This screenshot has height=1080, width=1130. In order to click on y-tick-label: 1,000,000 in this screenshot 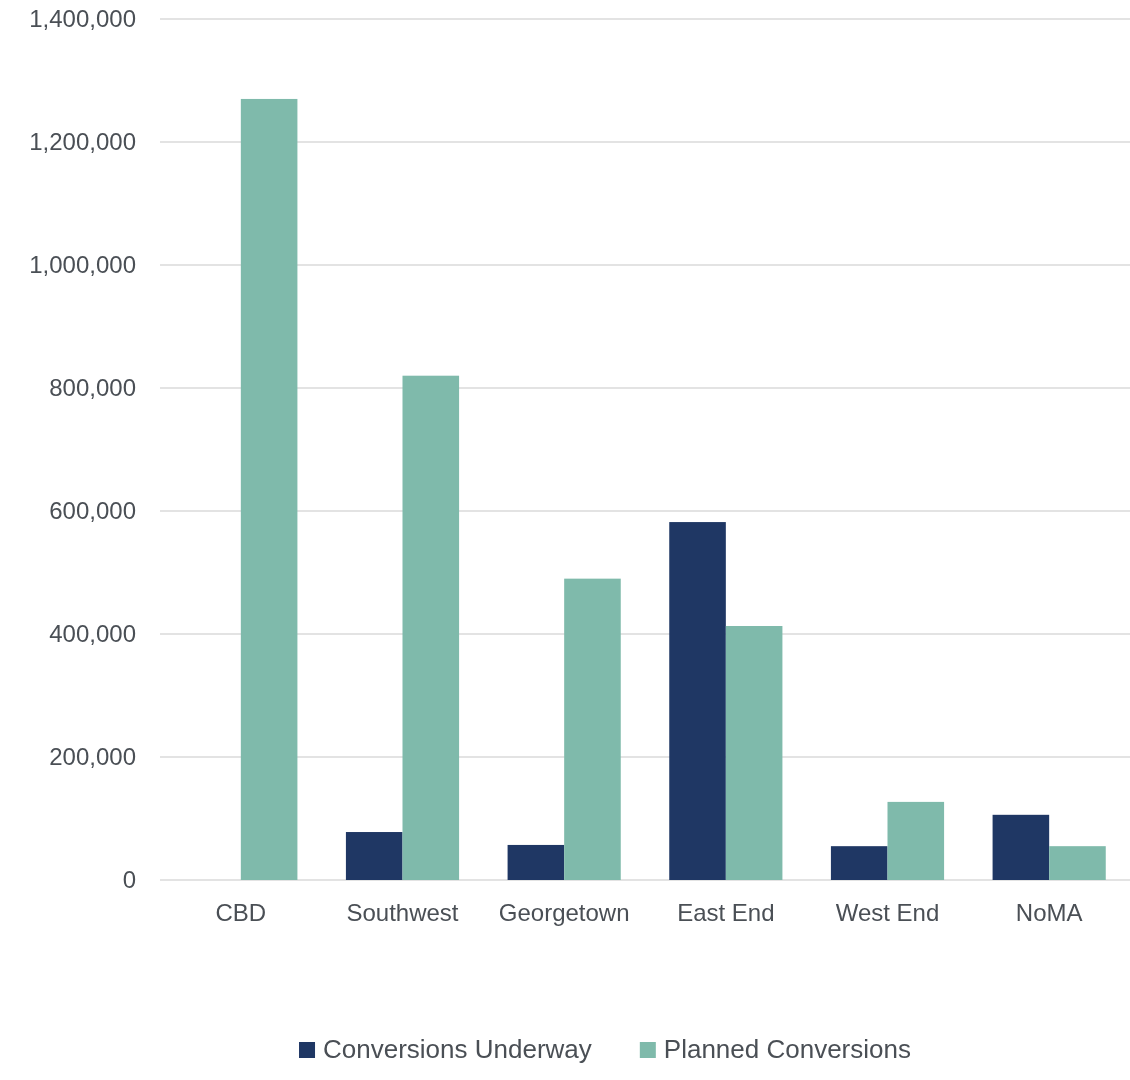, I will do `click(82, 265)`.